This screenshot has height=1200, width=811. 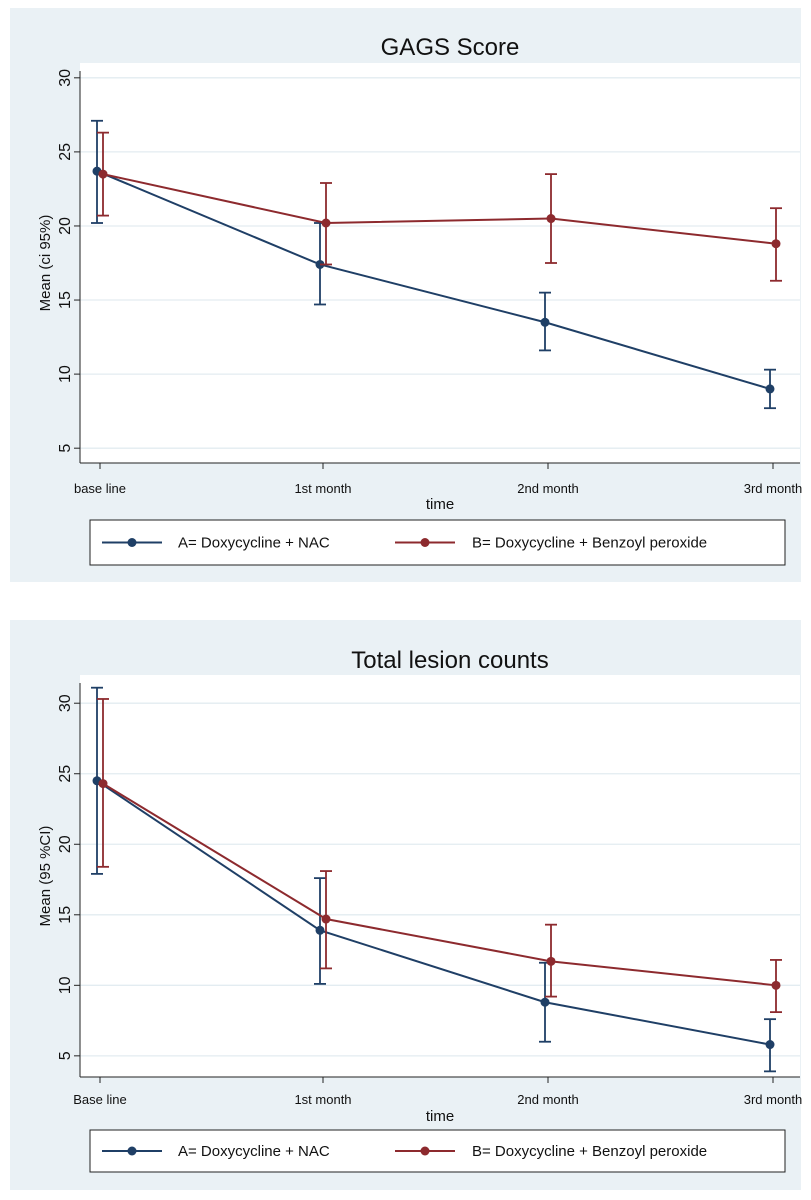 I want to click on gags-series-1-line, so click(x=439, y=209).